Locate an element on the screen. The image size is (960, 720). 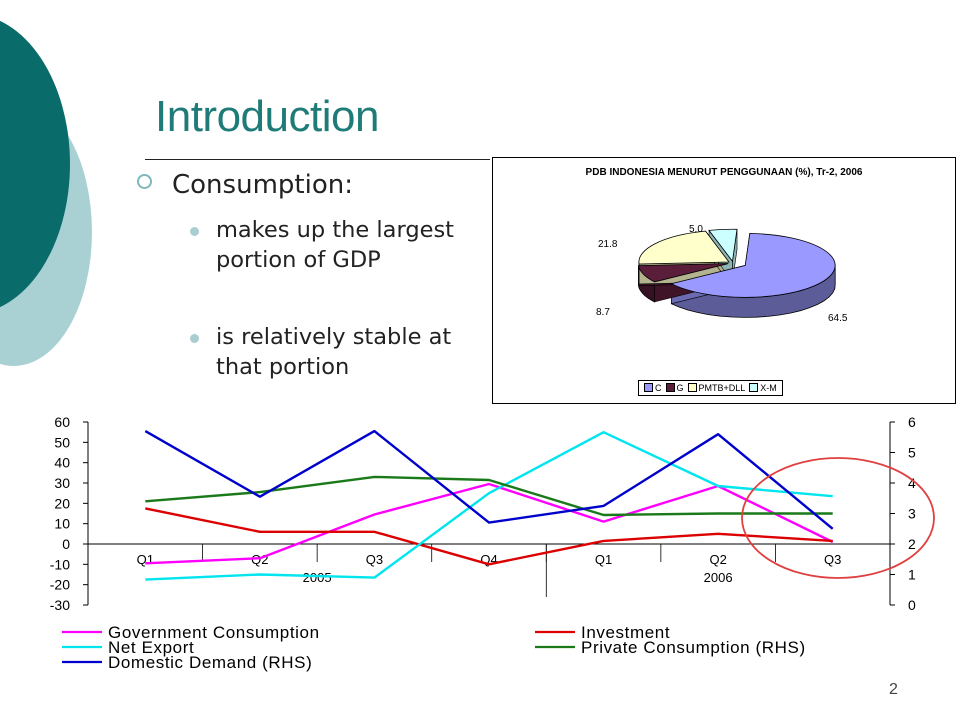
y-tick-label: -10 is located at coordinates (60, 564).